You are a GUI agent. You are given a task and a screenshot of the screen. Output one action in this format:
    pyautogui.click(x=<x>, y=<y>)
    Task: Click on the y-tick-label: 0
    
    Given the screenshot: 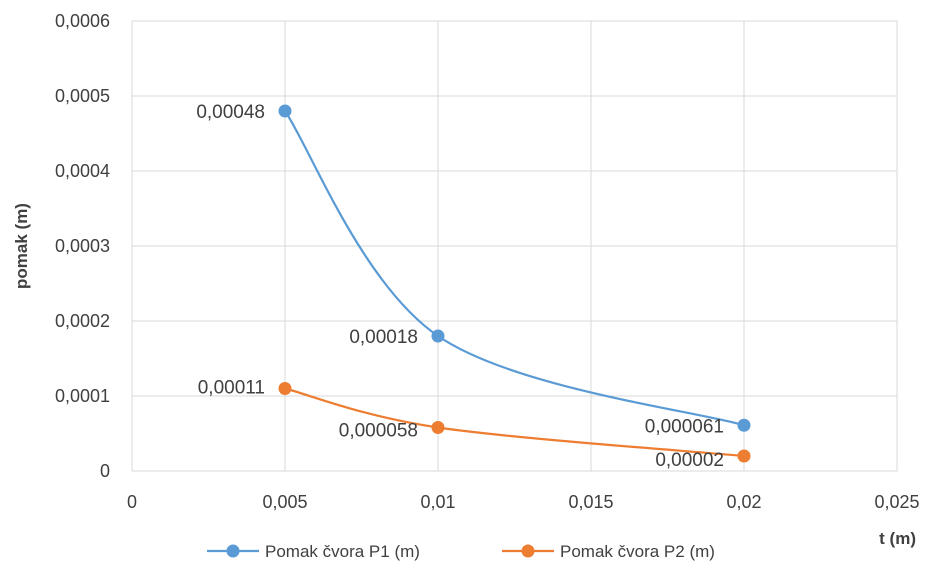 What is the action you would take?
    pyautogui.click(x=105, y=471)
    